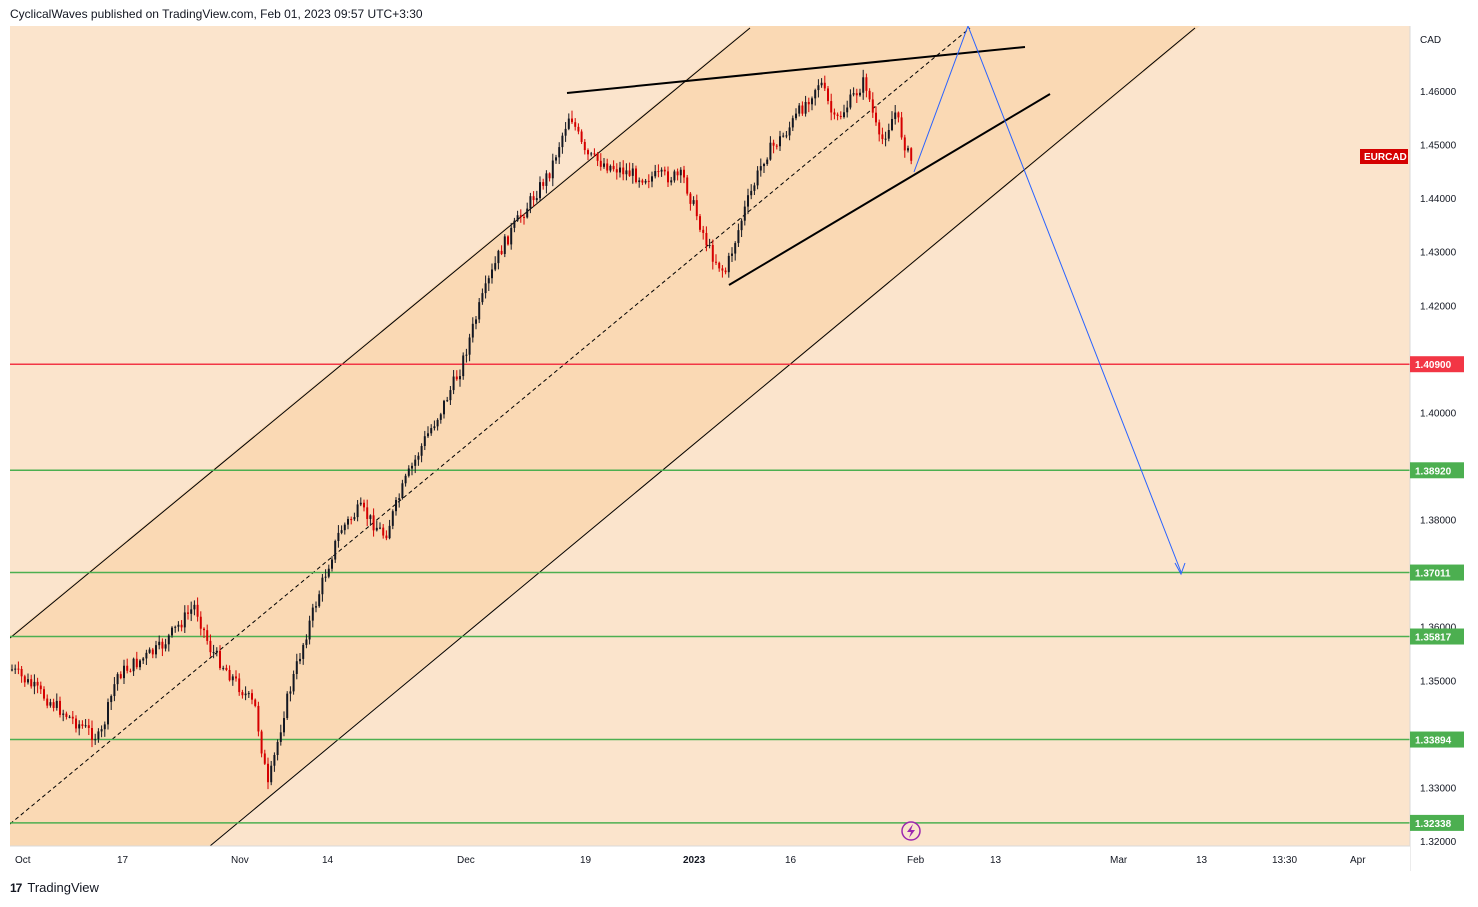  What do you see at coordinates (1433, 741) in the screenshot?
I see `level-tag-label: 1.33894` at bounding box center [1433, 741].